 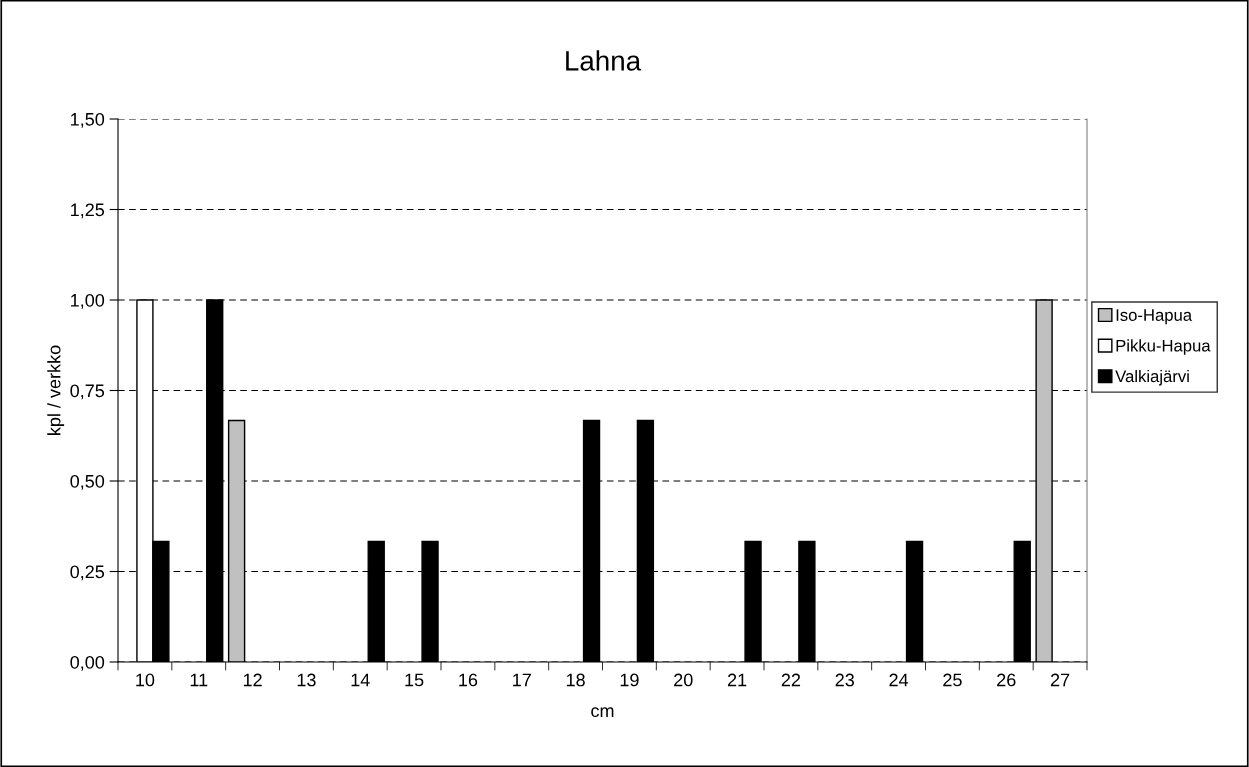 I want to click on x-tick-label: 15, so click(x=414, y=680).